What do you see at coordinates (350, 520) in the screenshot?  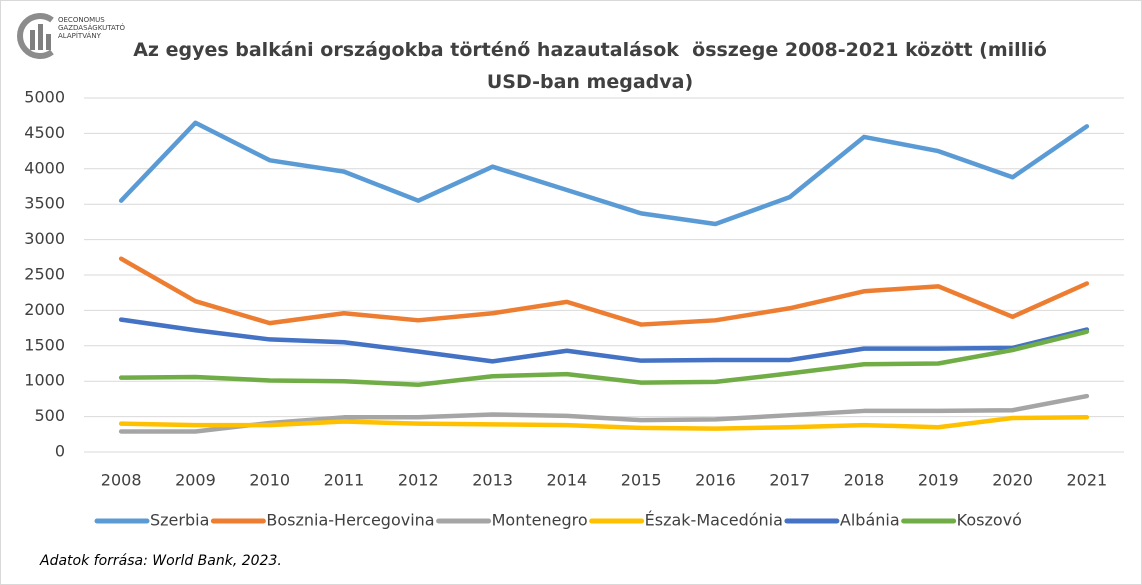 I see `legend-label: Bosznia-Hercegovina` at bounding box center [350, 520].